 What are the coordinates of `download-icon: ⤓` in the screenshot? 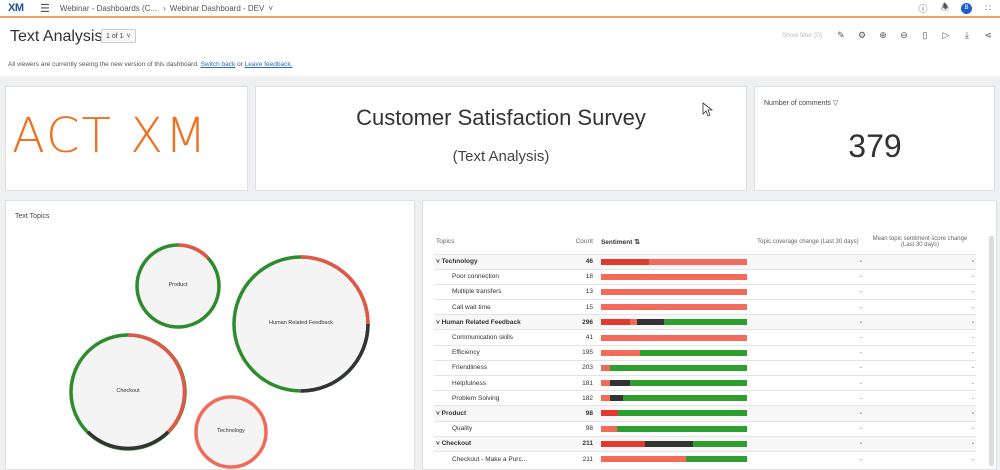 It's located at (967, 34).